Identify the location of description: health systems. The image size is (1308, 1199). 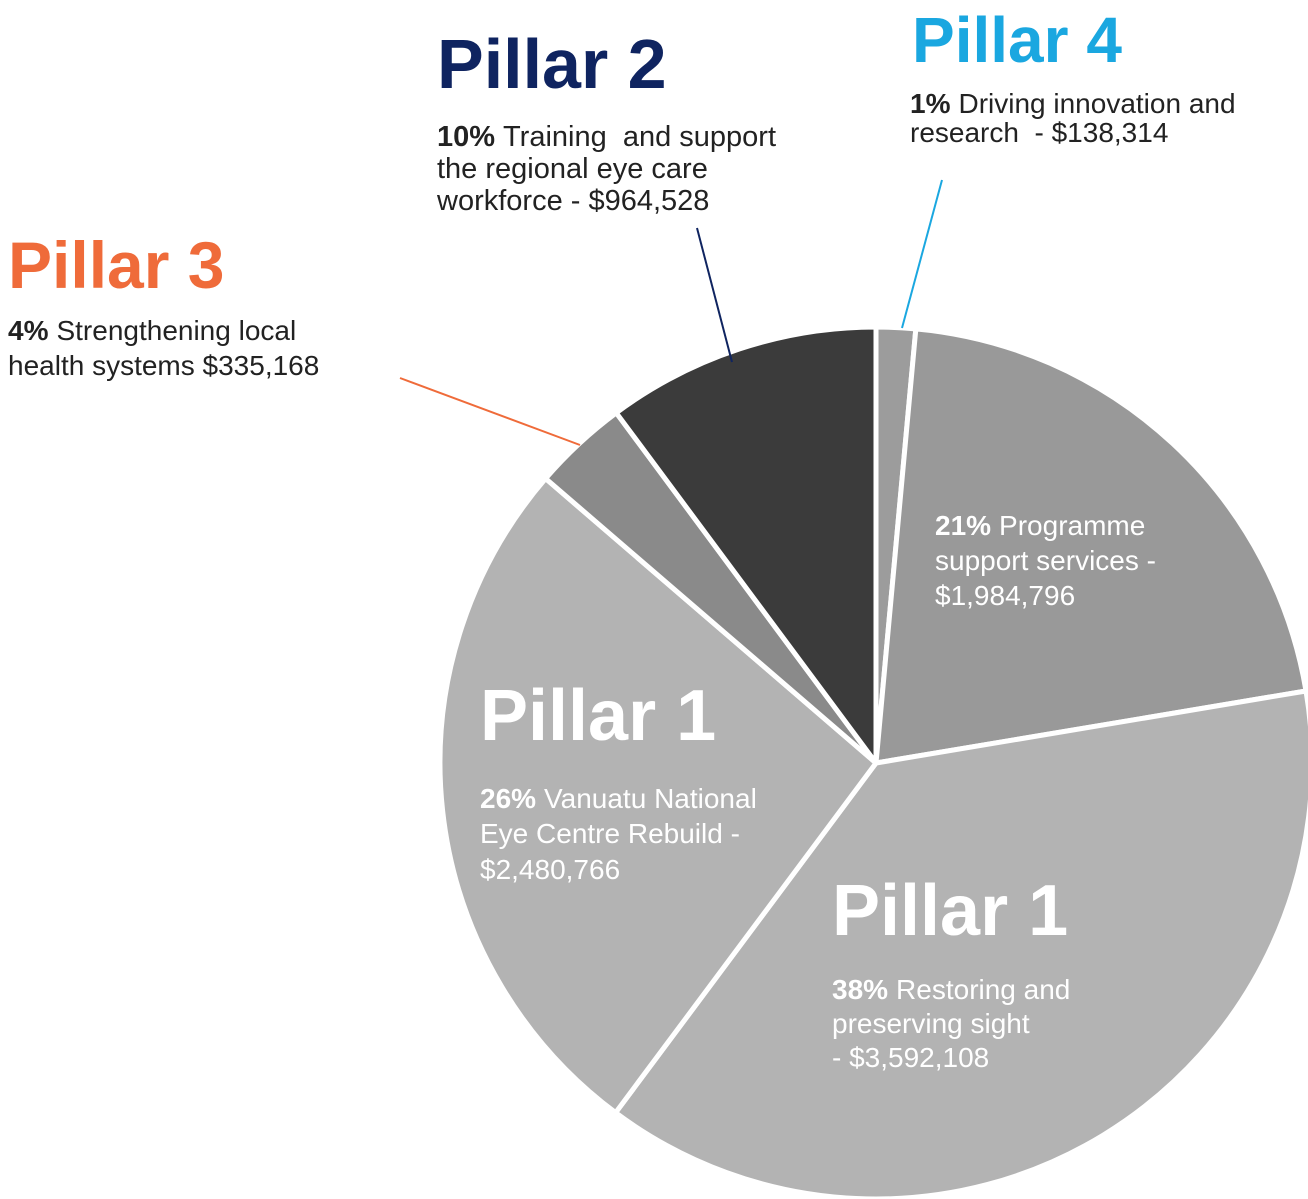
(105, 365).